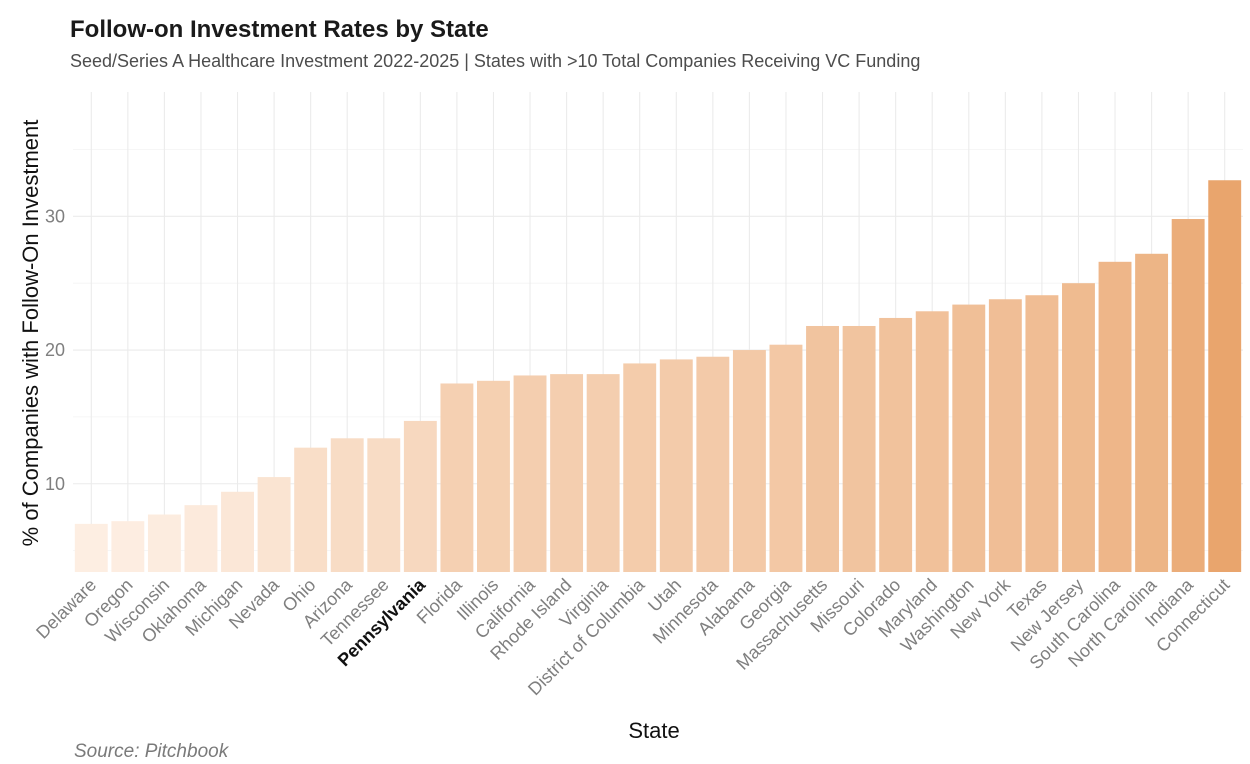 The height and width of the screenshot is (764, 1250). What do you see at coordinates (640, 467) in the screenshot?
I see `bar-district-of-columbia` at bounding box center [640, 467].